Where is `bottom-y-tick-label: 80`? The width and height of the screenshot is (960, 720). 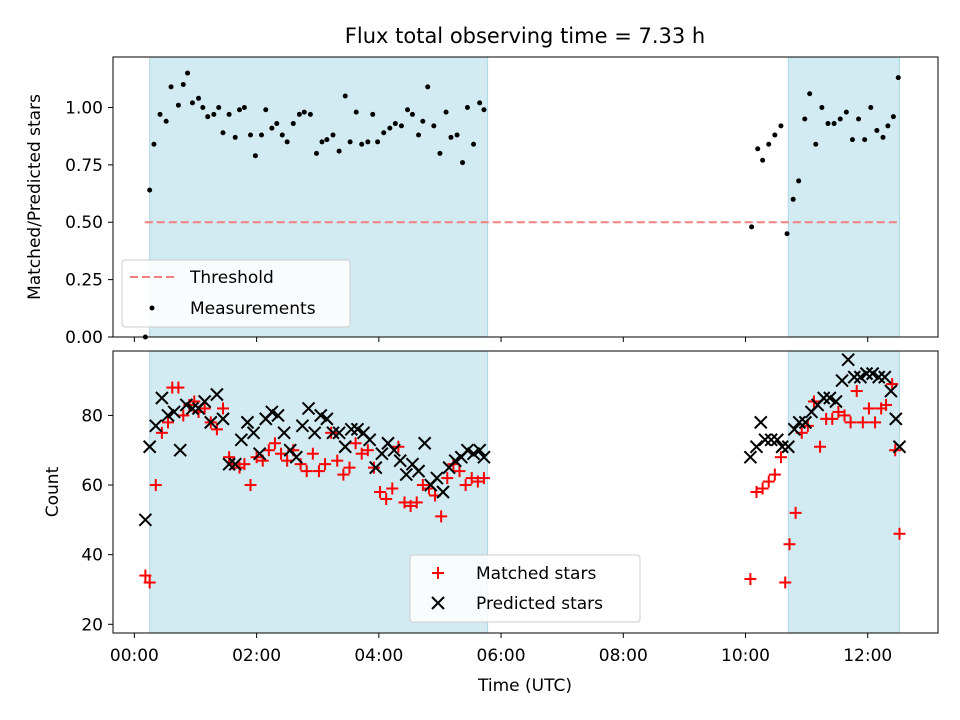 bottom-y-tick-label: 80 is located at coordinates (92, 416).